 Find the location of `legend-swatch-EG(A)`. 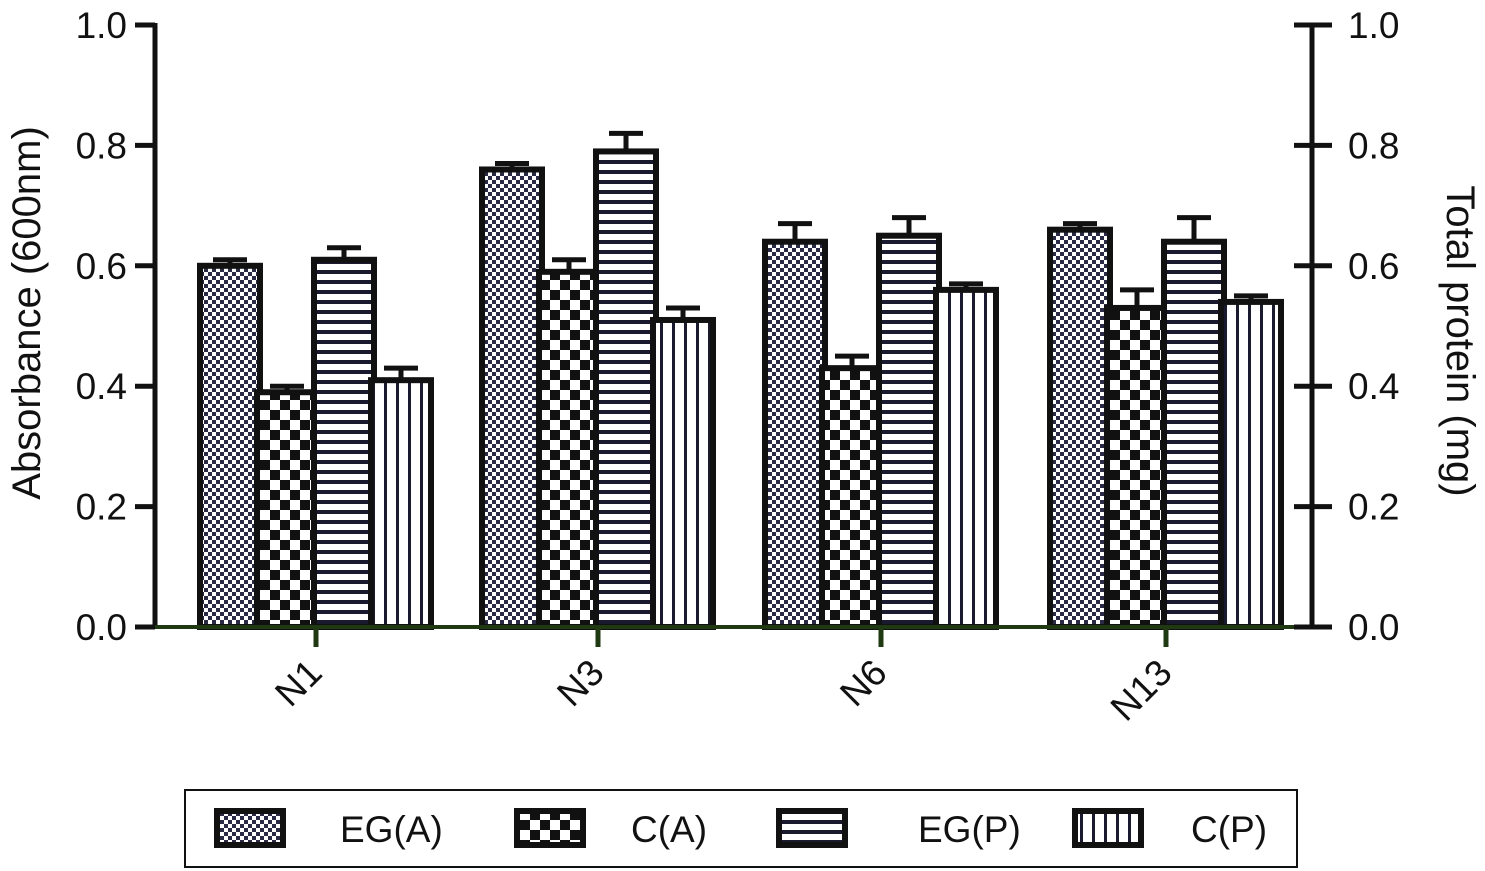

legend-swatch-EG(A) is located at coordinates (250, 828).